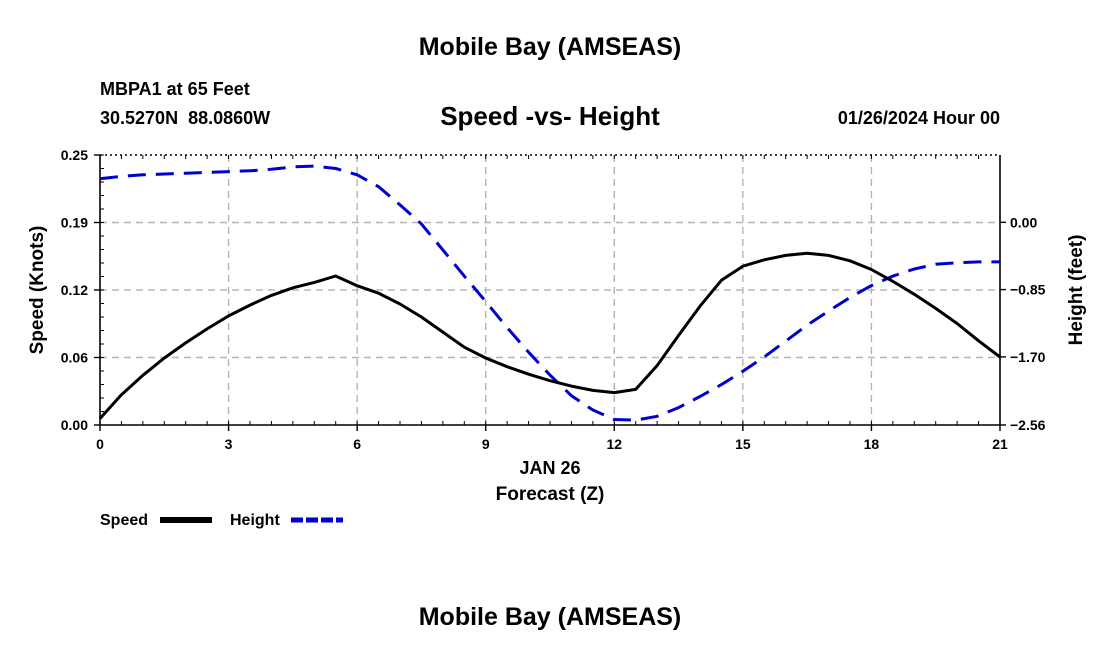  Describe the element at coordinates (229, 444) in the screenshot. I see `x-tick-label: 3` at that location.